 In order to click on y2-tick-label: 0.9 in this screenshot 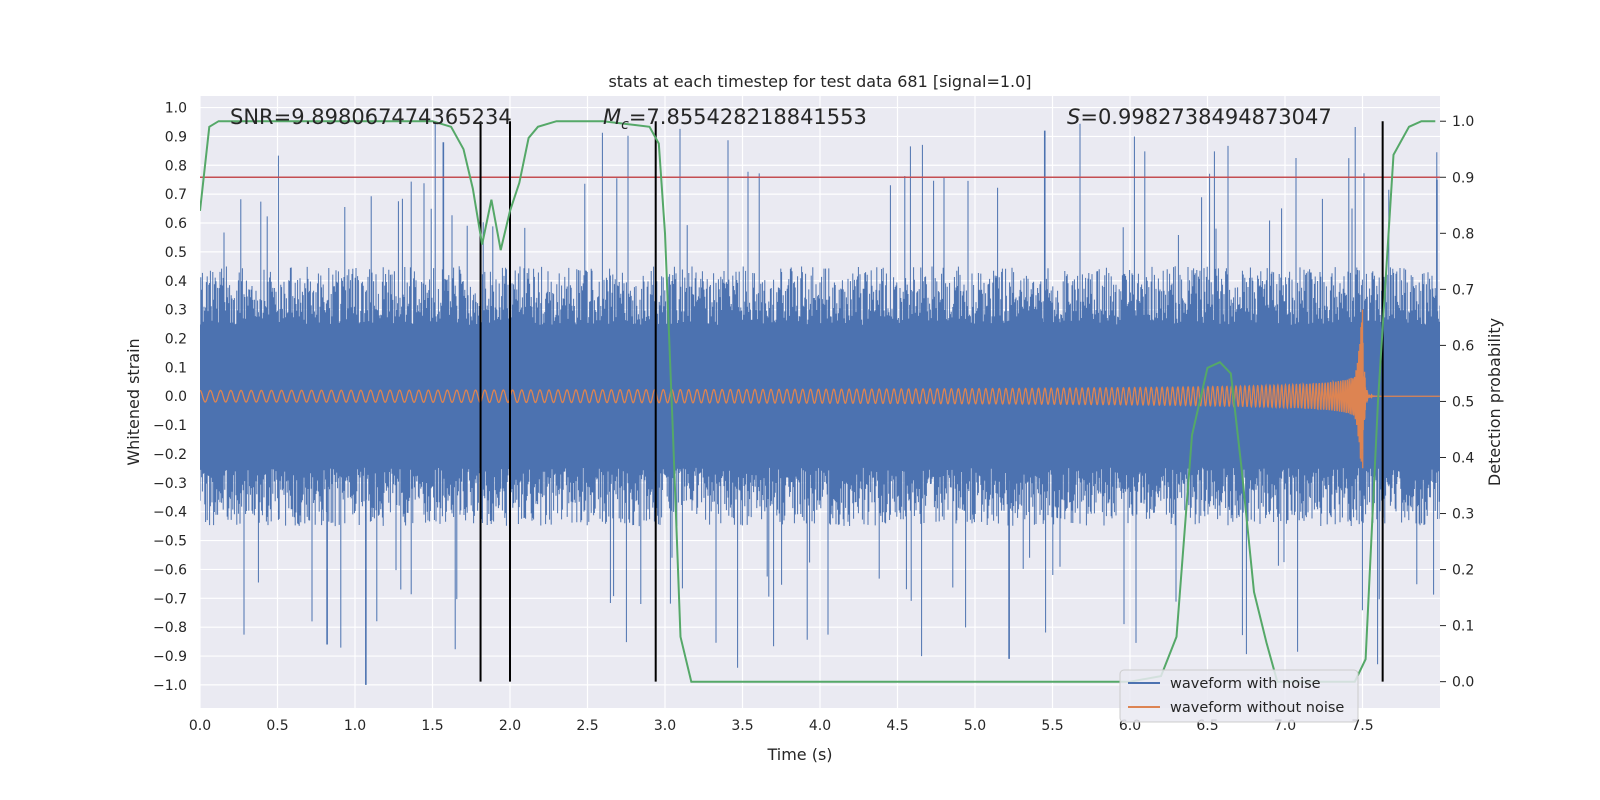, I will do `click(1463, 178)`.